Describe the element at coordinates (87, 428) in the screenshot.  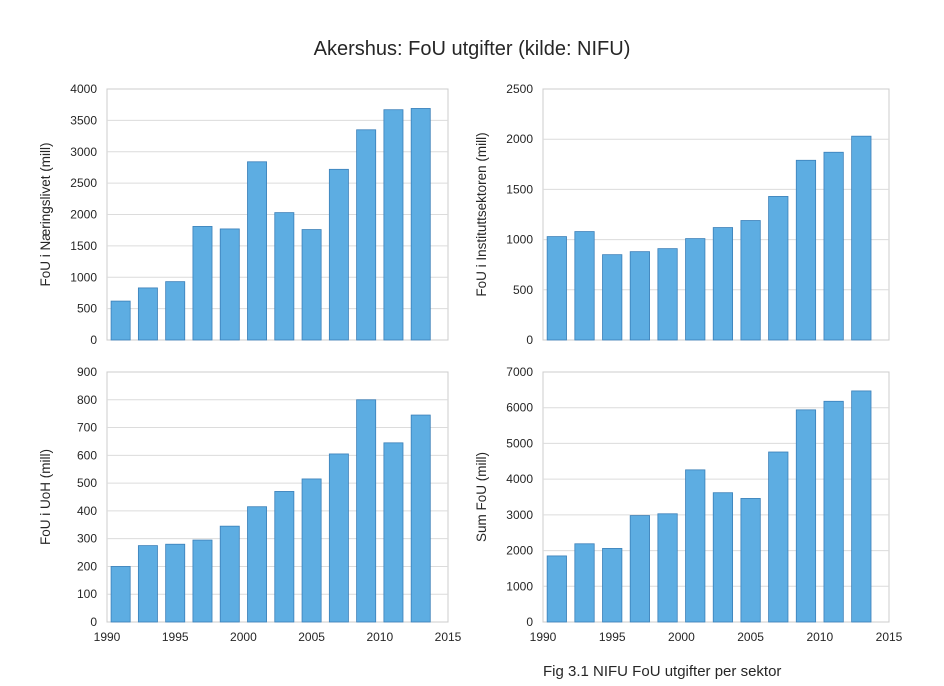
I see `y-tick-label: 700` at that location.